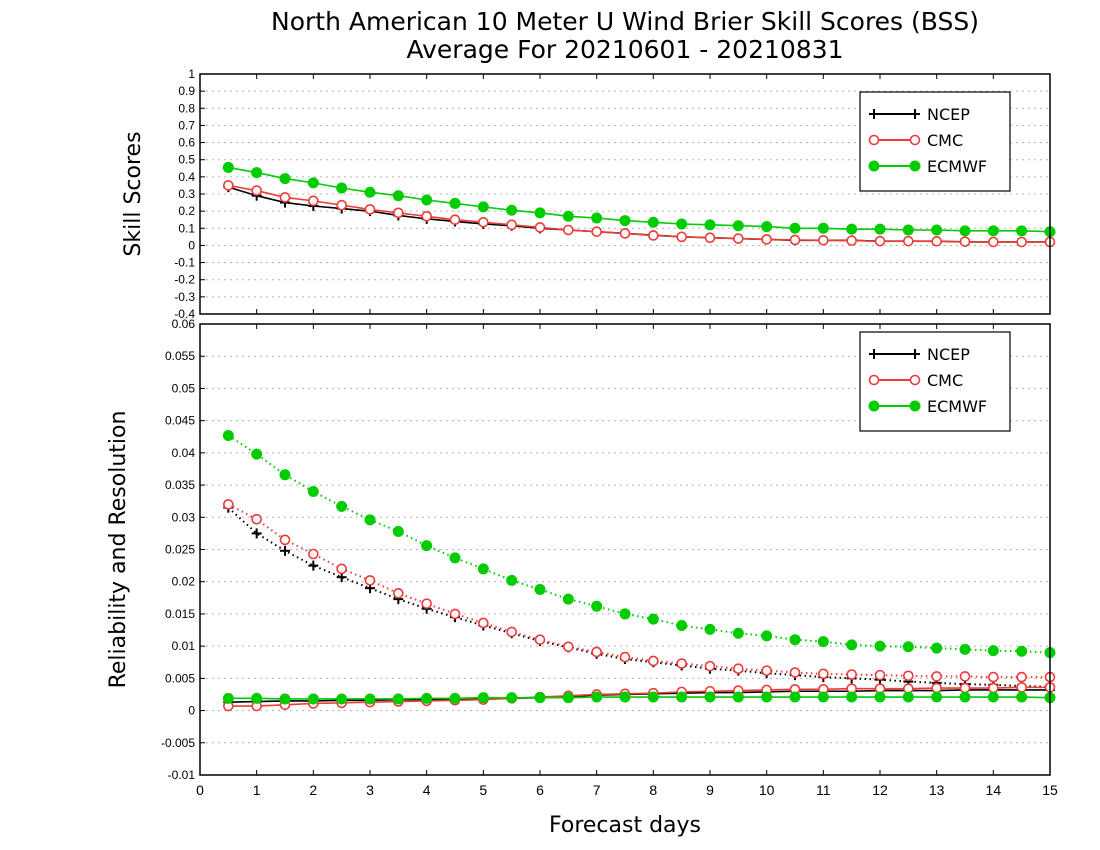 Image resolution: width=1100 pixels, height=850 pixels. I want to click on y-tick-label: 0.1, so click(186, 228).